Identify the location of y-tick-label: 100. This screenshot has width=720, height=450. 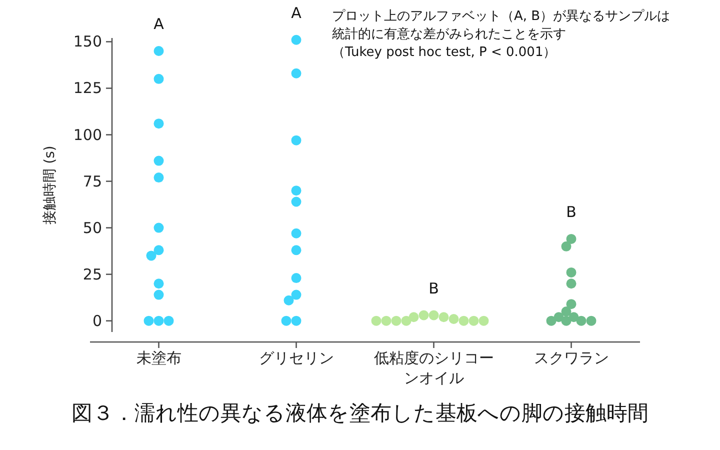
(87, 135).